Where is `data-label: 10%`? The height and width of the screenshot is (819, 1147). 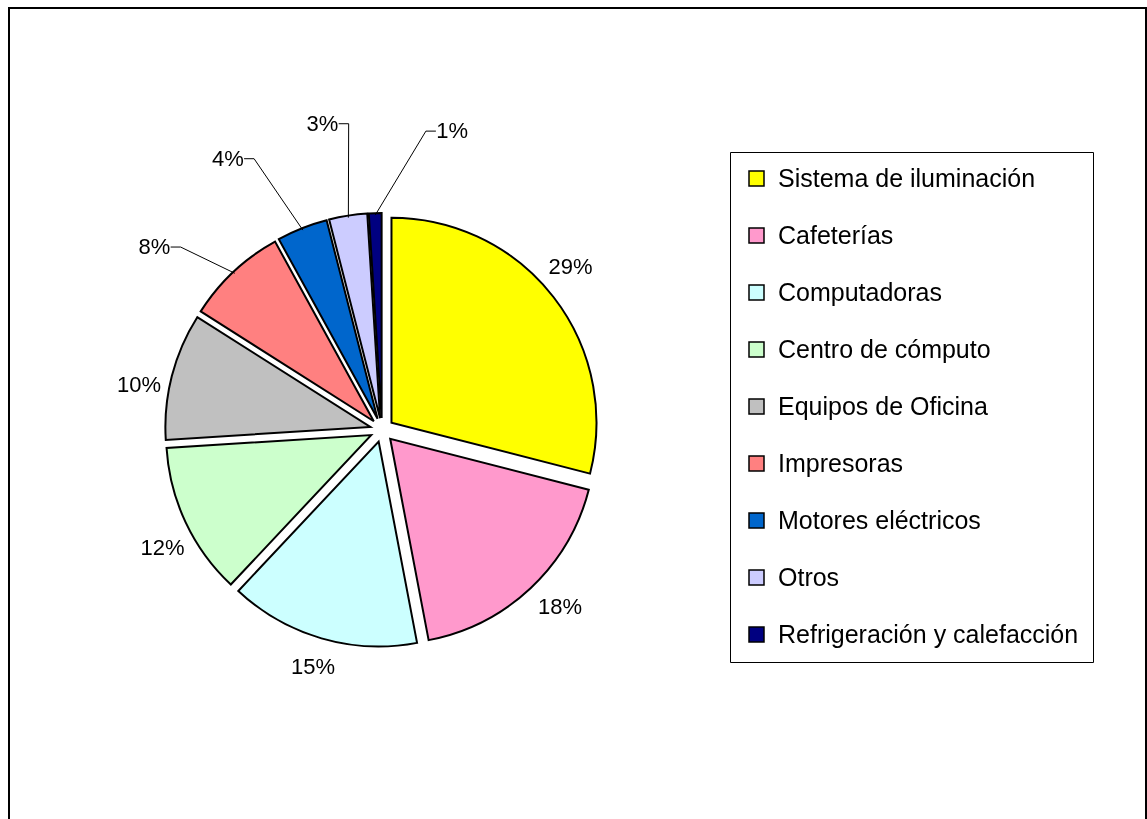 data-label: 10% is located at coordinates (139, 385).